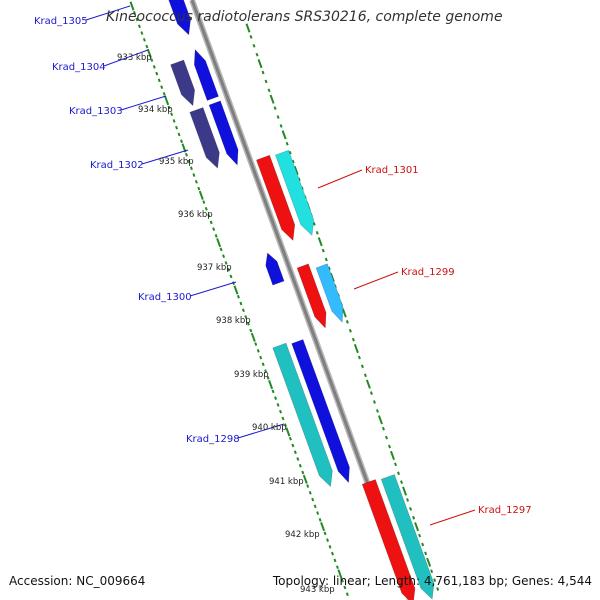 This screenshot has width=600, height=600. Describe the element at coordinates (213, 439) in the screenshot. I see `gene-label-krad-1298: Krad_1298` at that location.